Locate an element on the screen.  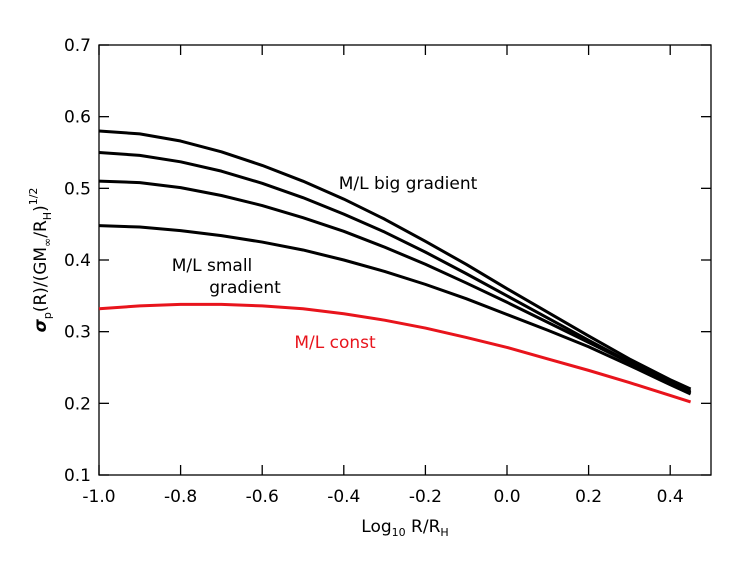
y-axis-title-part: p is located at coordinates (47, 315).